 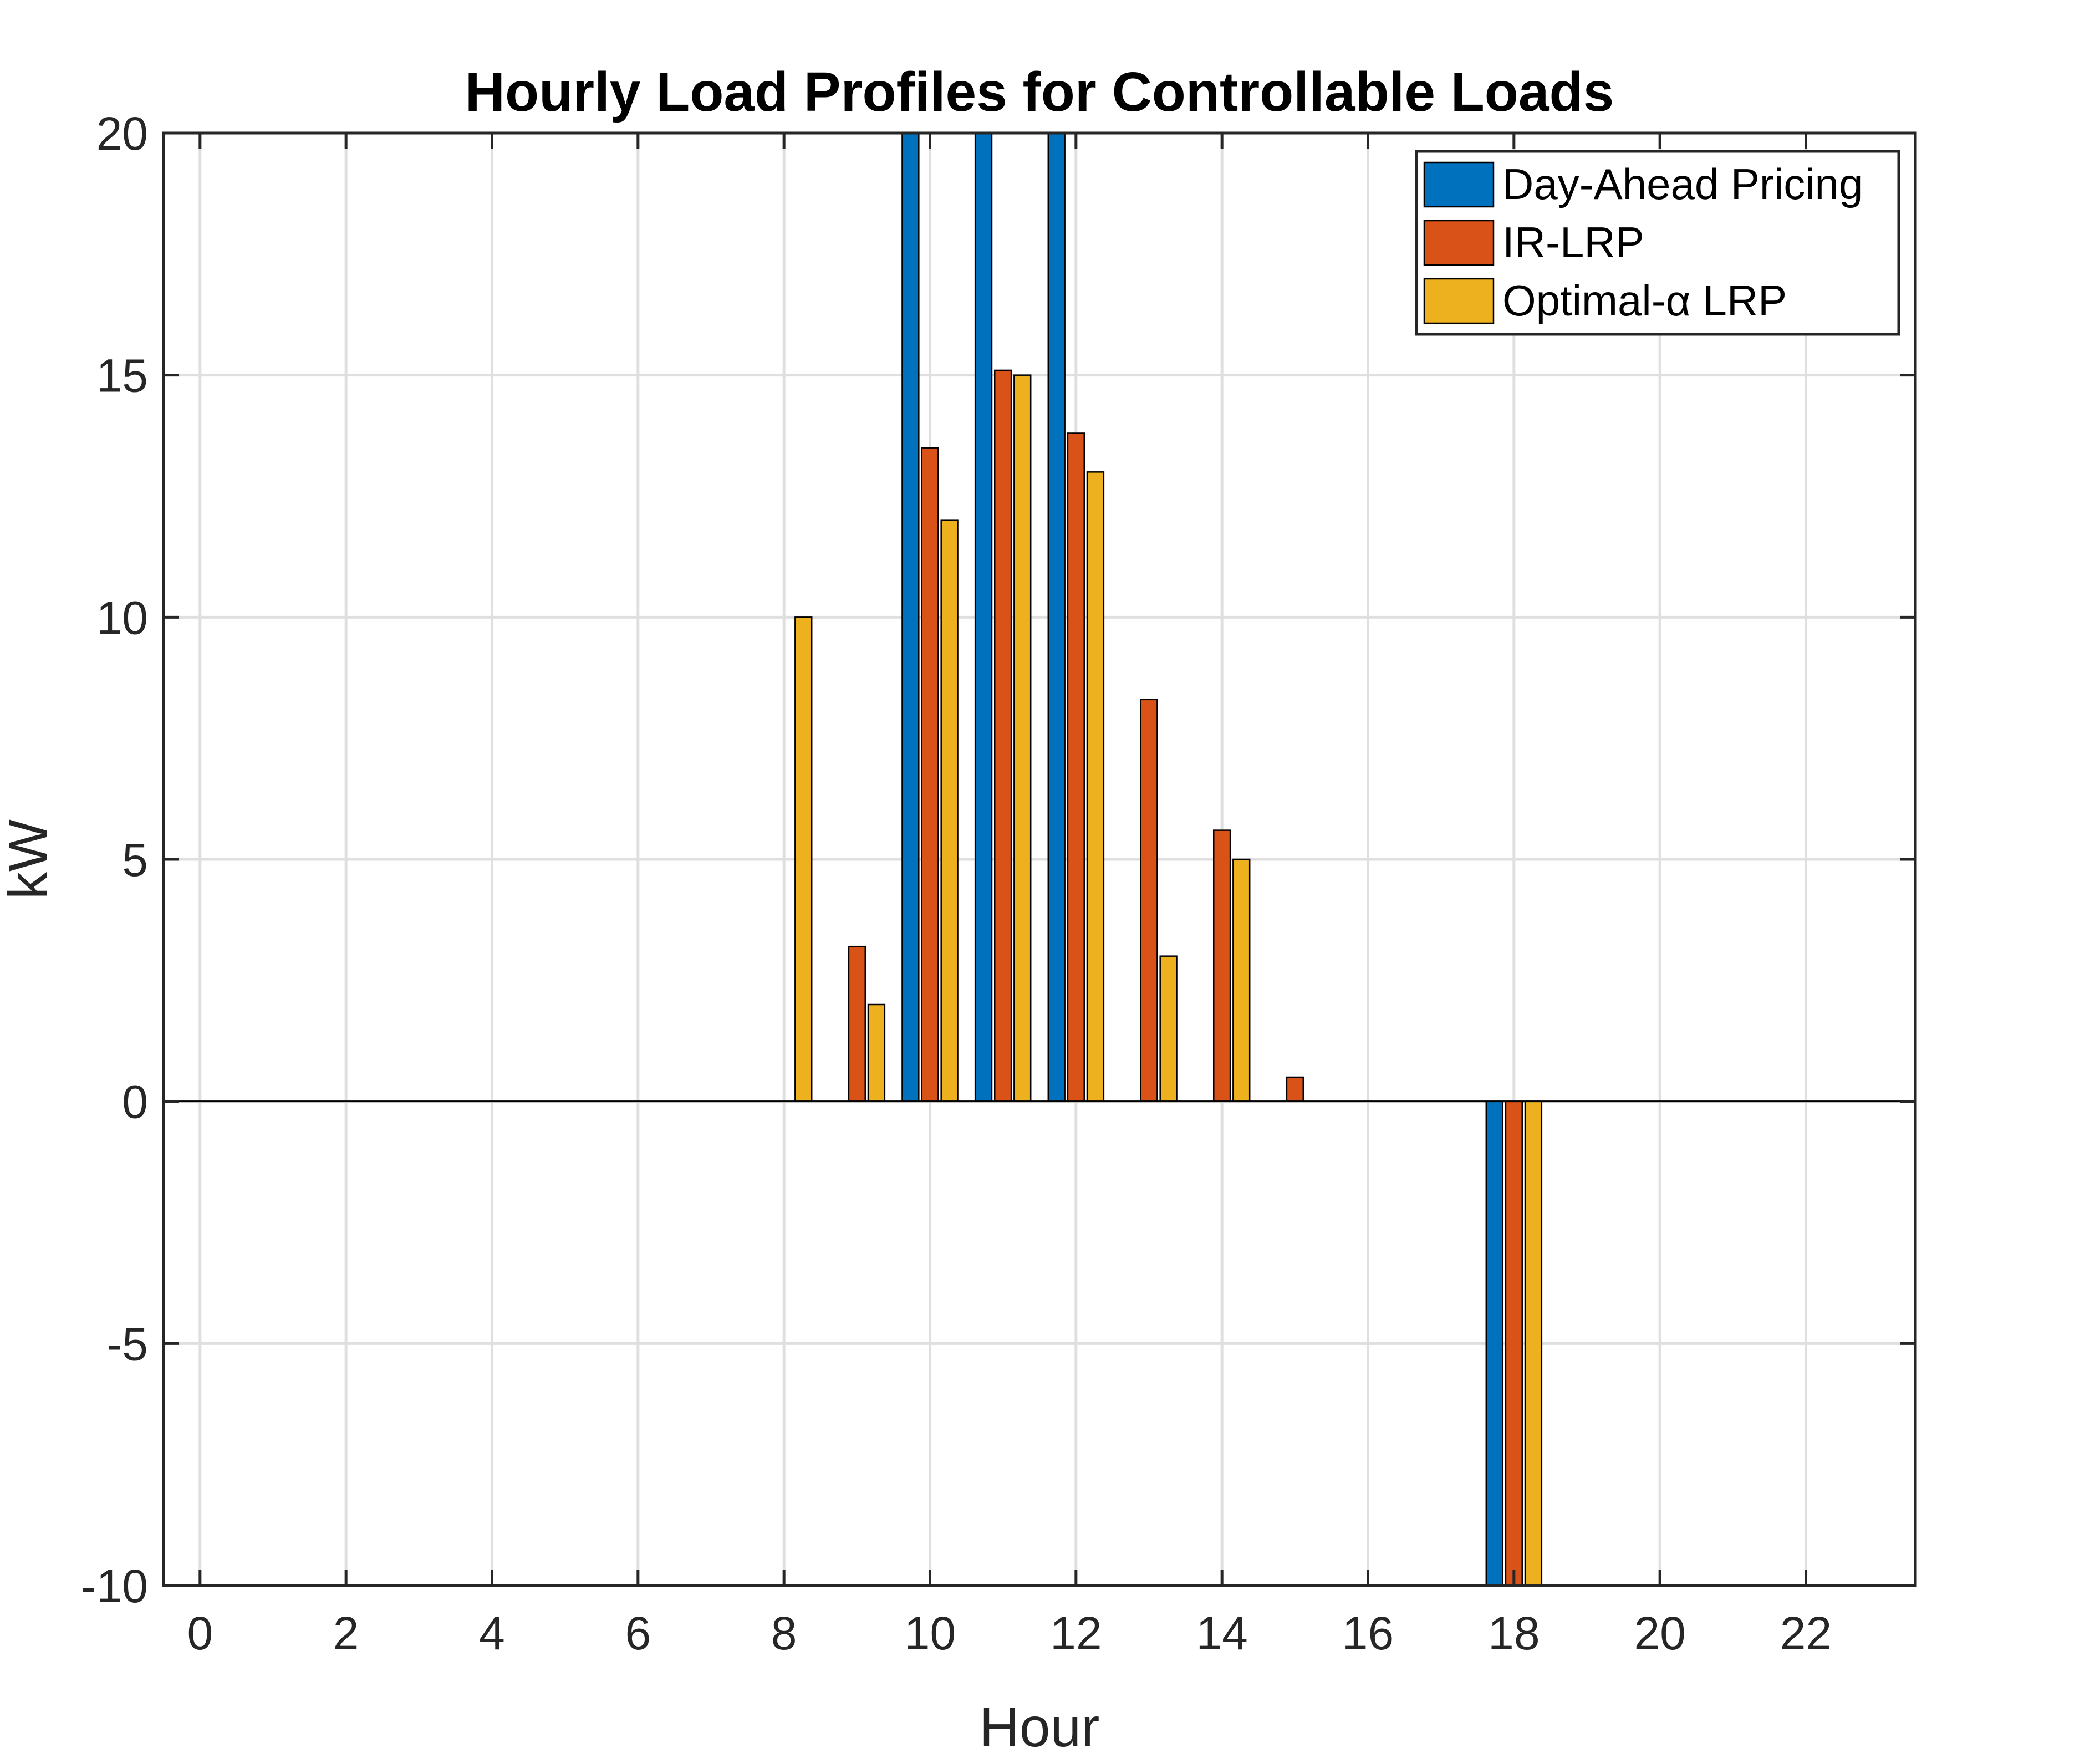 What do you see at coordinates (638, 1633) in the screenshot?
I see `x-tick-label: 6` at bounding box center [638, 1633].